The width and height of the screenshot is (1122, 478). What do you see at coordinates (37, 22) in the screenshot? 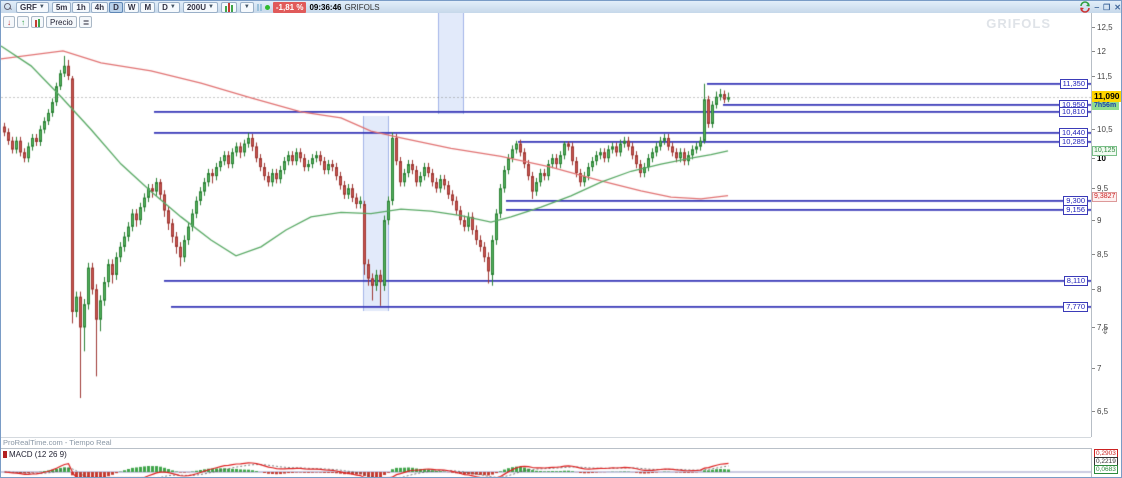
I see `candlestick-display-icon` at bounding box center [37, 22].